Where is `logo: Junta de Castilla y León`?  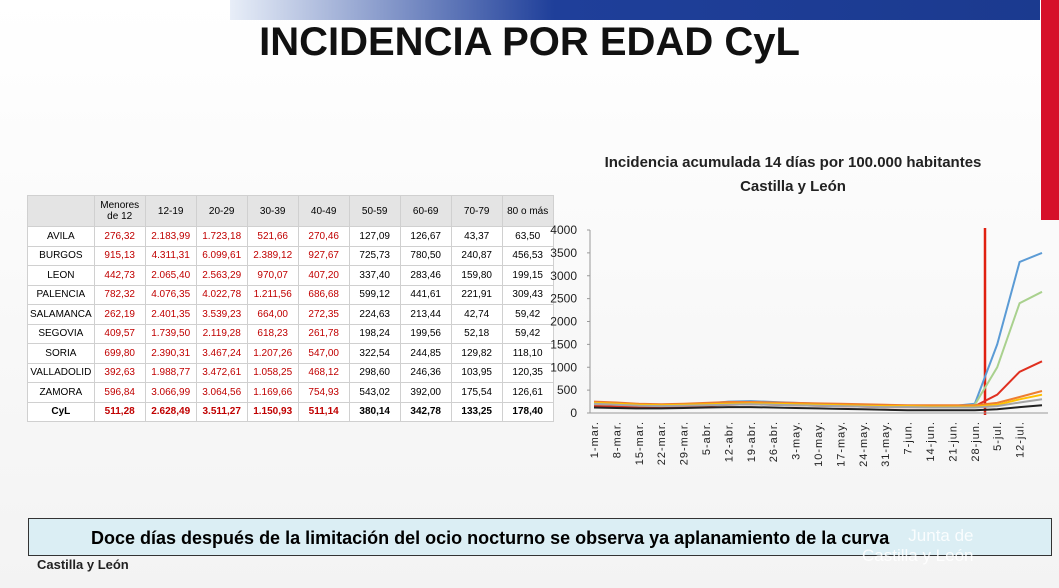
logo: Junta de Castilla y León is located at coordinates (918, 546).